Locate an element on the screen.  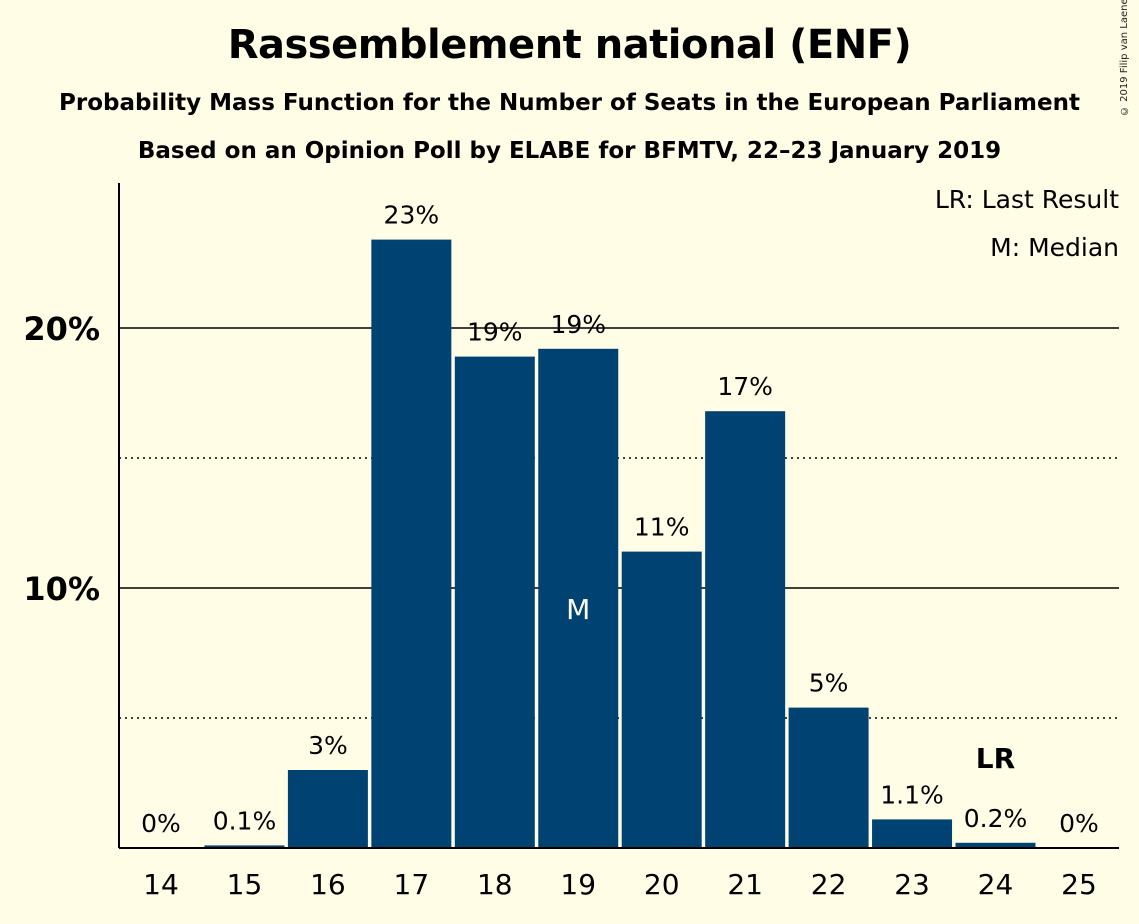
x-tick-label-14: 14 is located at coordinates (161, 884).